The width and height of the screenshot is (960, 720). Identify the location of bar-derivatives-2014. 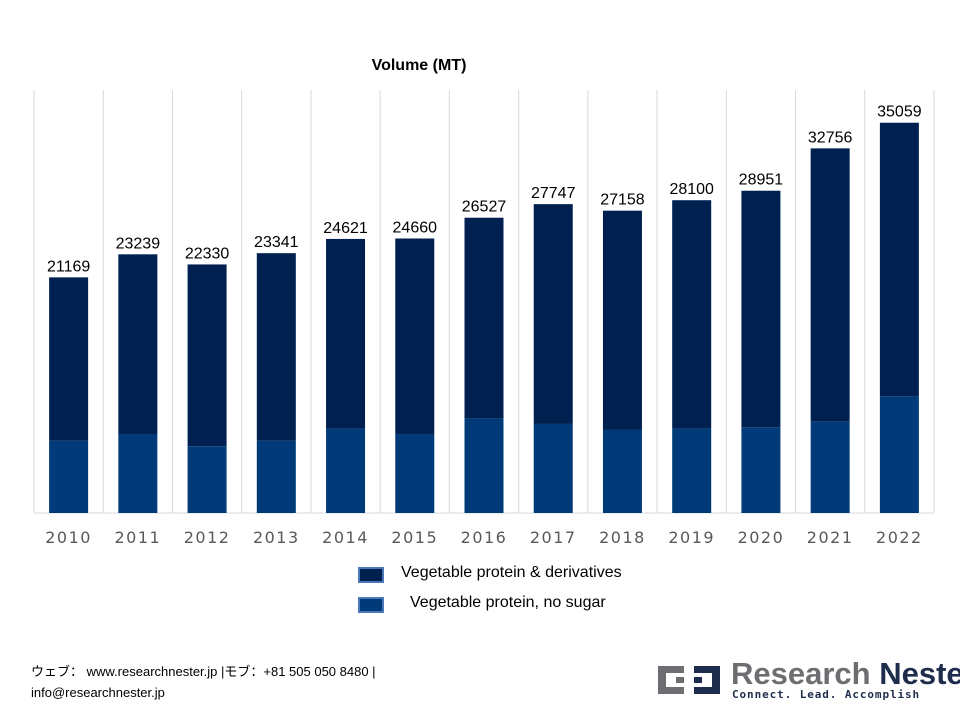
(346, 333).